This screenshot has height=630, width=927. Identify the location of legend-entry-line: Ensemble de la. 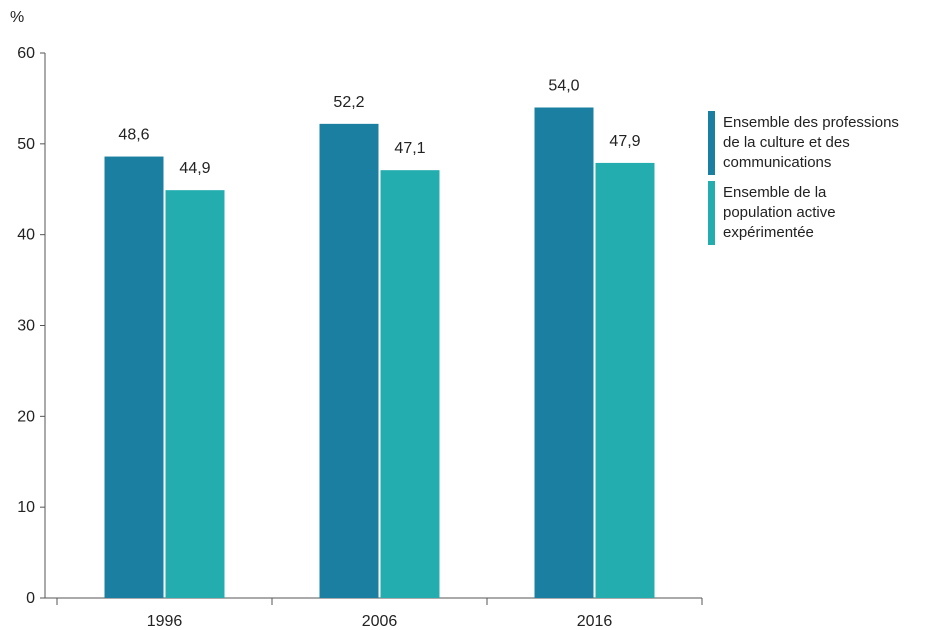
(775, 192).